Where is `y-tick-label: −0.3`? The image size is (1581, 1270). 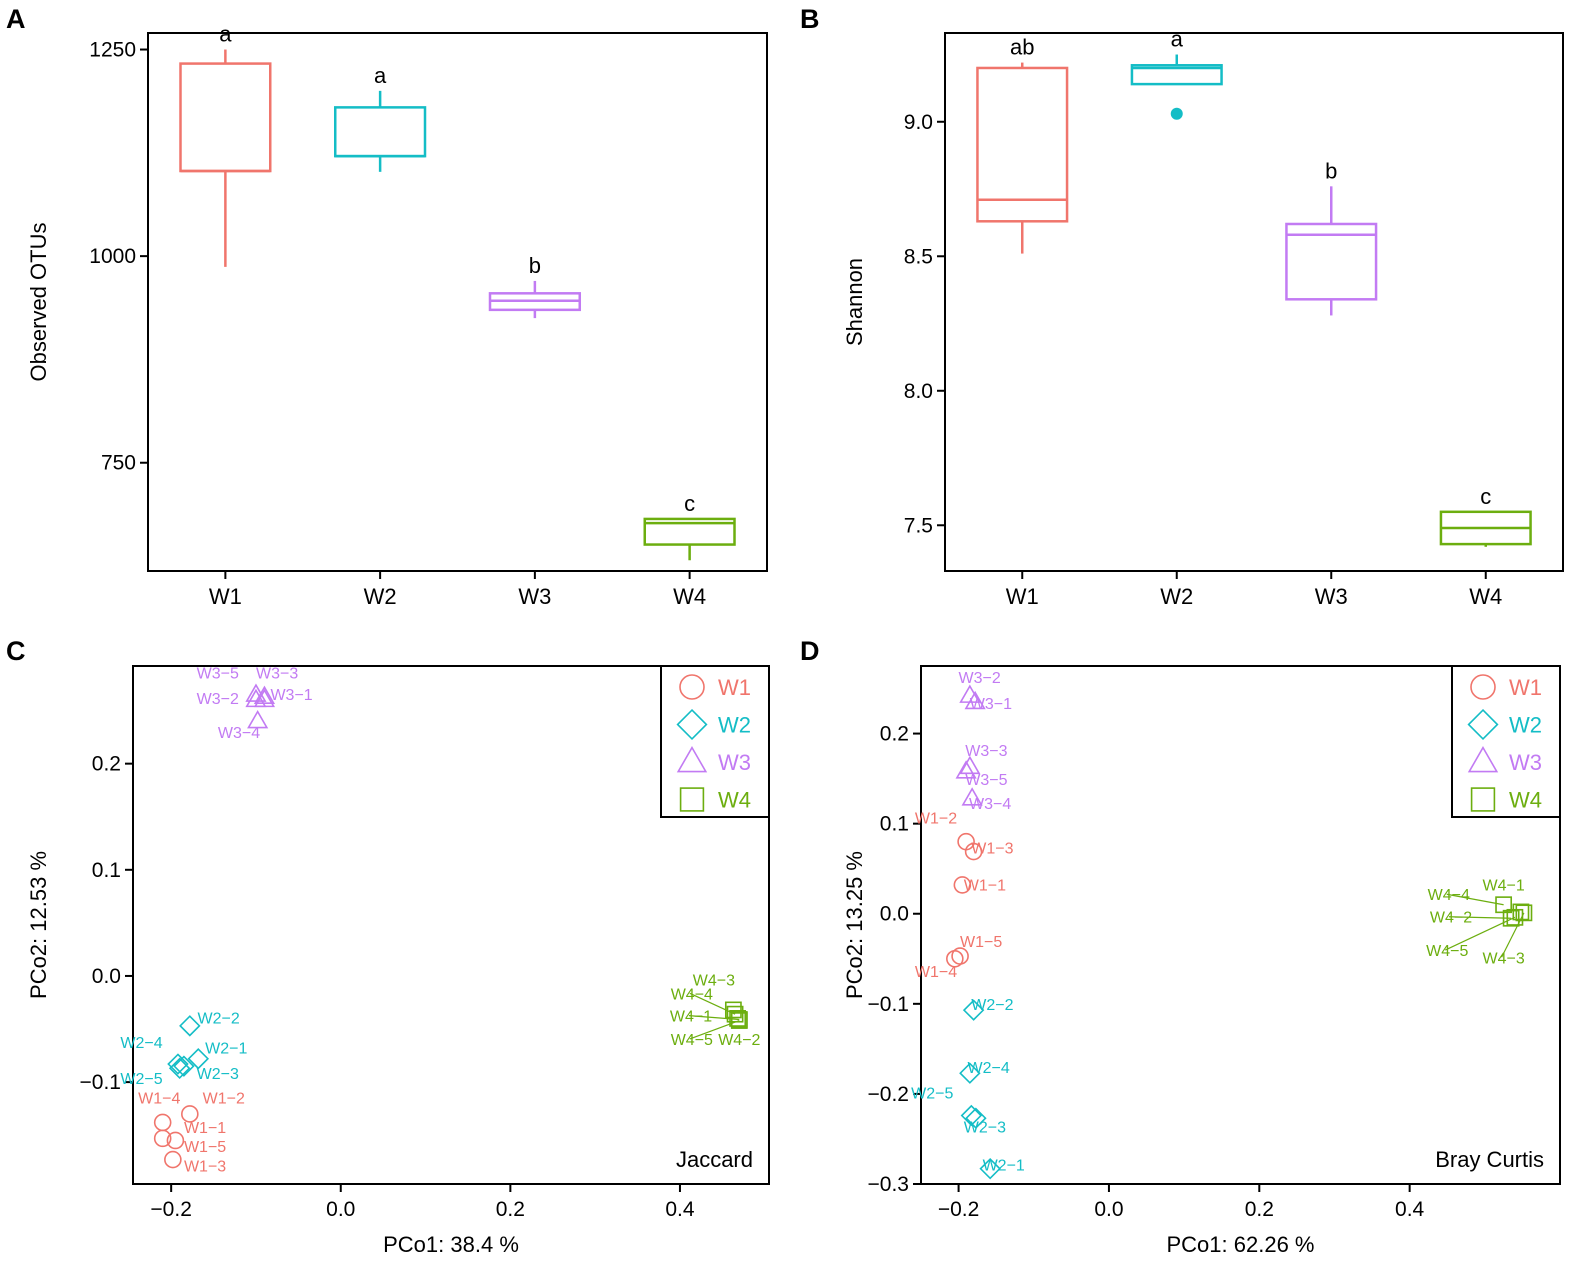
y-tick-label: −0.3 is located at coordinates (888, 1184).